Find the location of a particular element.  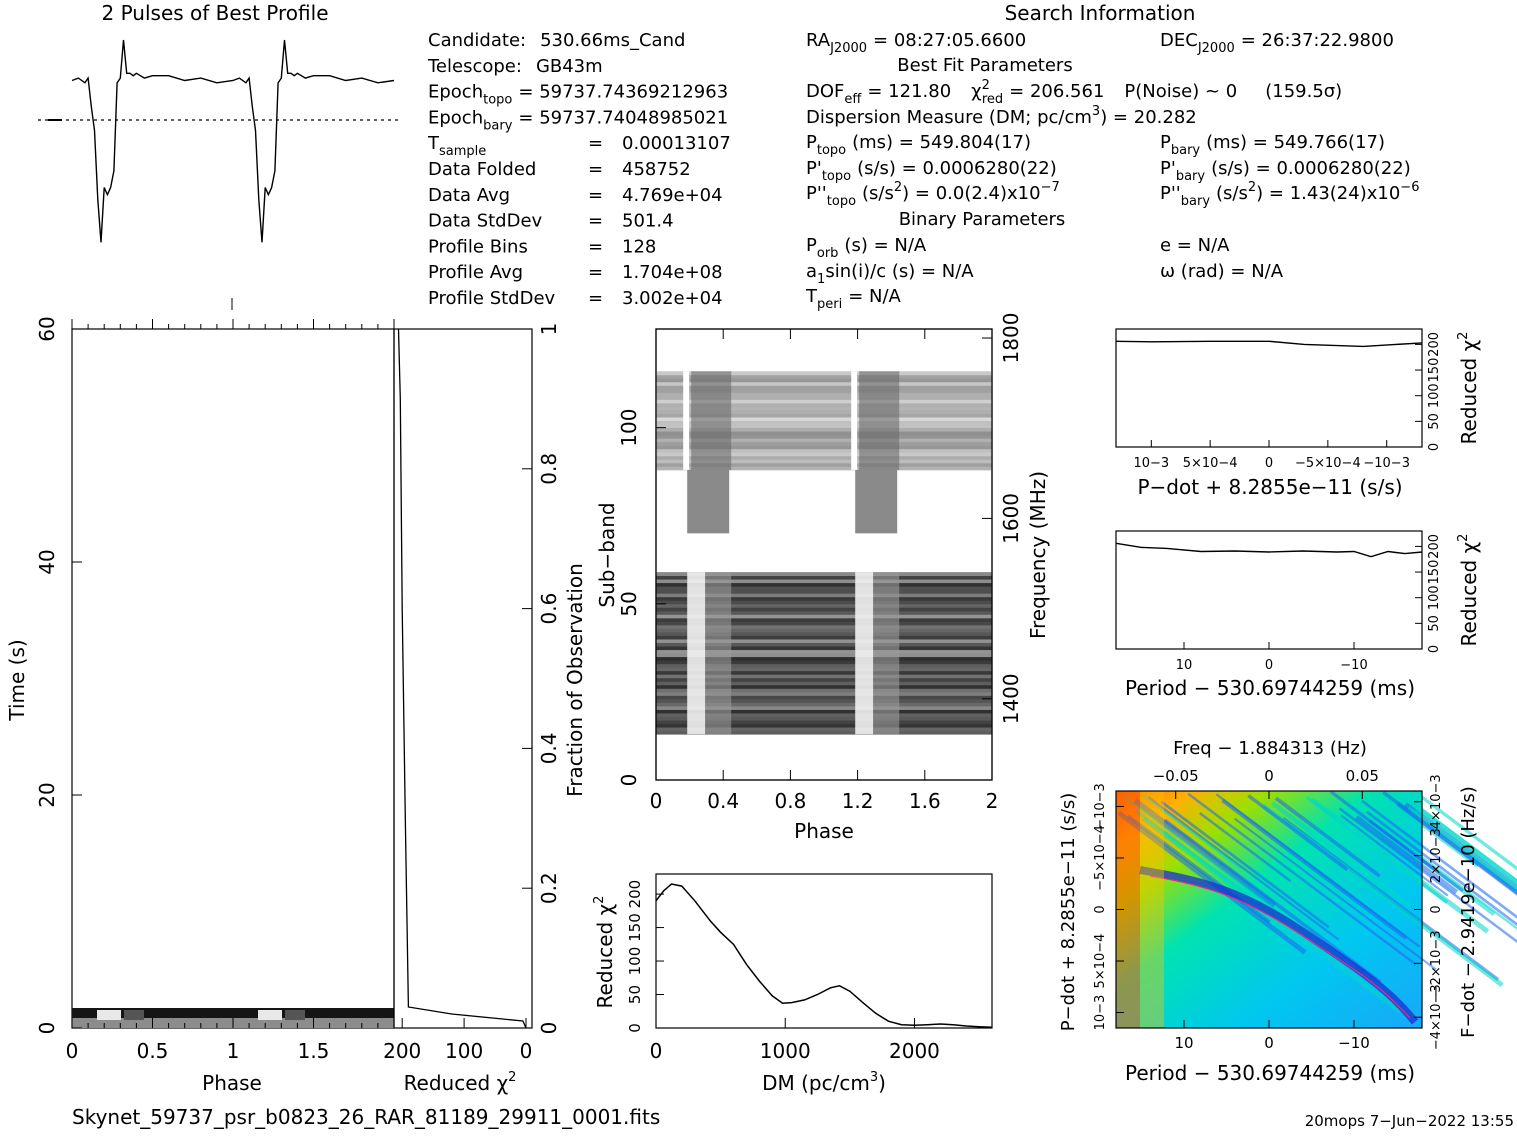

ct-ytick-label: 0 is located at coordinates (549, 1028).